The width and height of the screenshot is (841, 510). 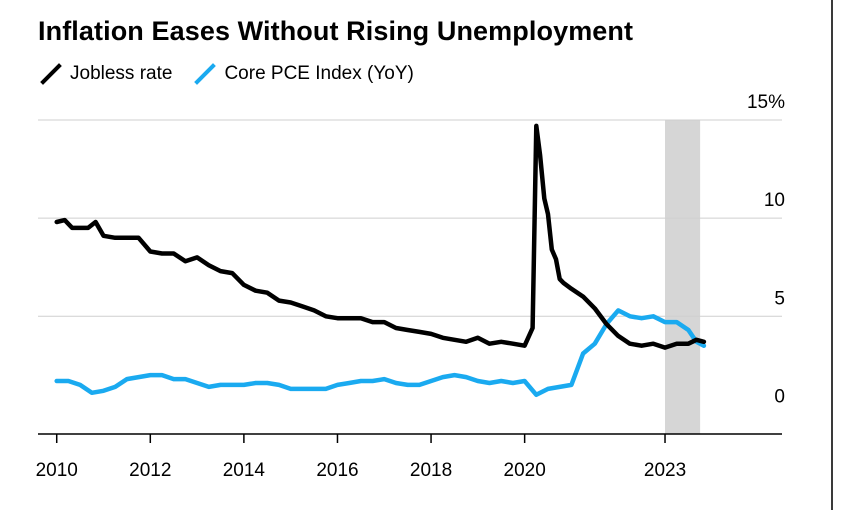 I want to click on x-tick-label: 2020, so click(x=525, y=470).